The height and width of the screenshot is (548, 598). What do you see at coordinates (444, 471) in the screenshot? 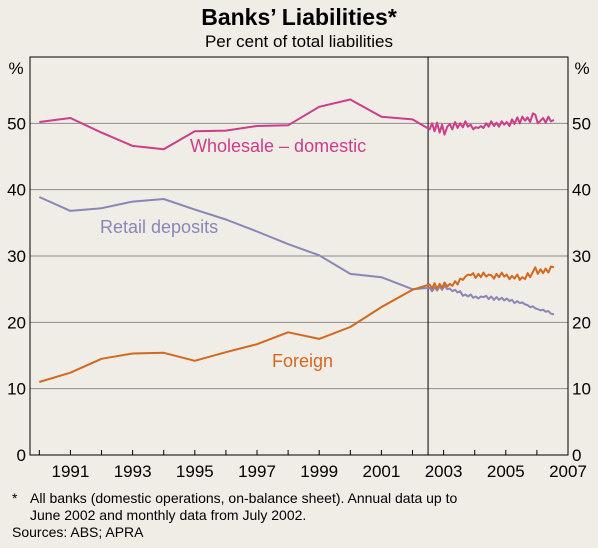
I see `x-tick-label-2003: 2003` at bounding box center [444, 471].